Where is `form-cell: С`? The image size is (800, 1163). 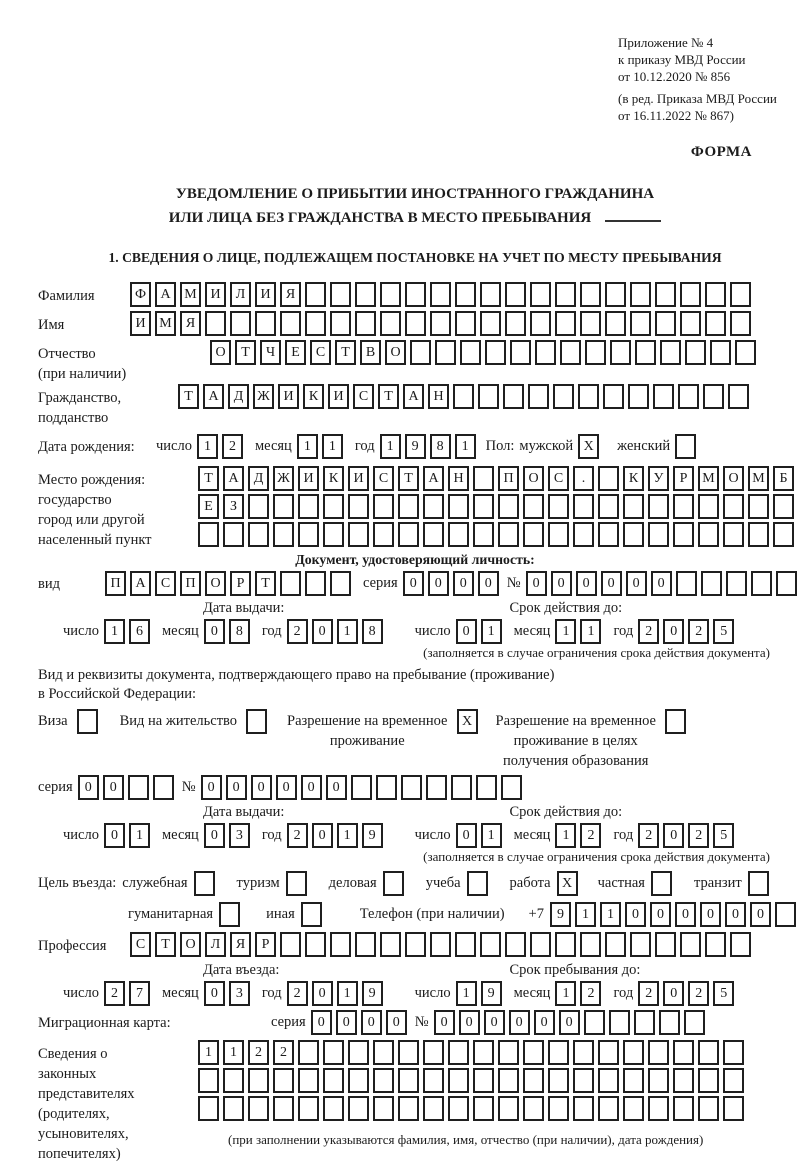
form-cell: С is located at coordinates (320, 352).